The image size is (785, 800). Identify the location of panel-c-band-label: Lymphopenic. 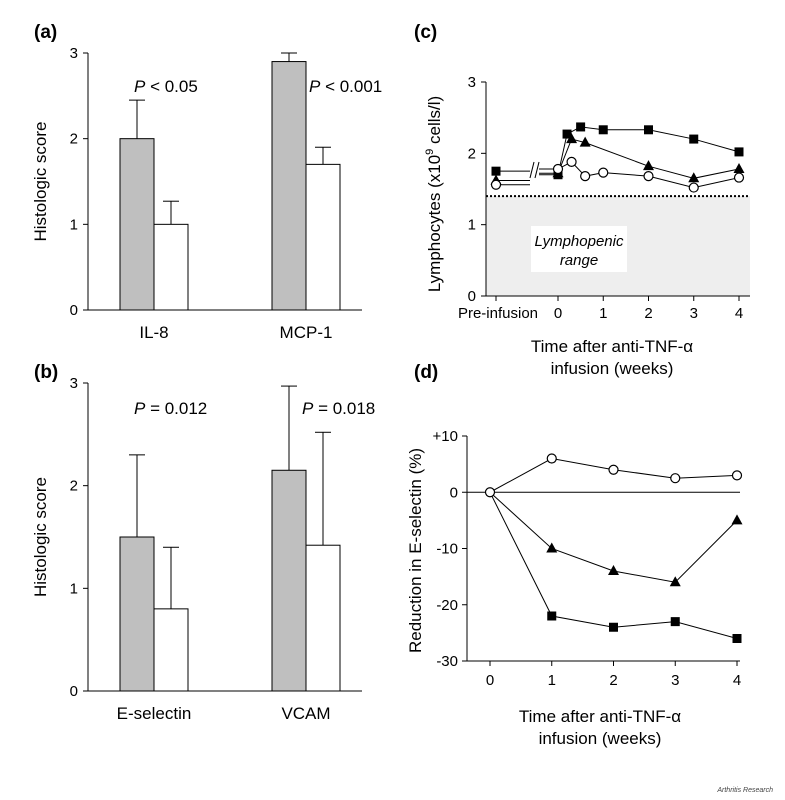
(579, 241).